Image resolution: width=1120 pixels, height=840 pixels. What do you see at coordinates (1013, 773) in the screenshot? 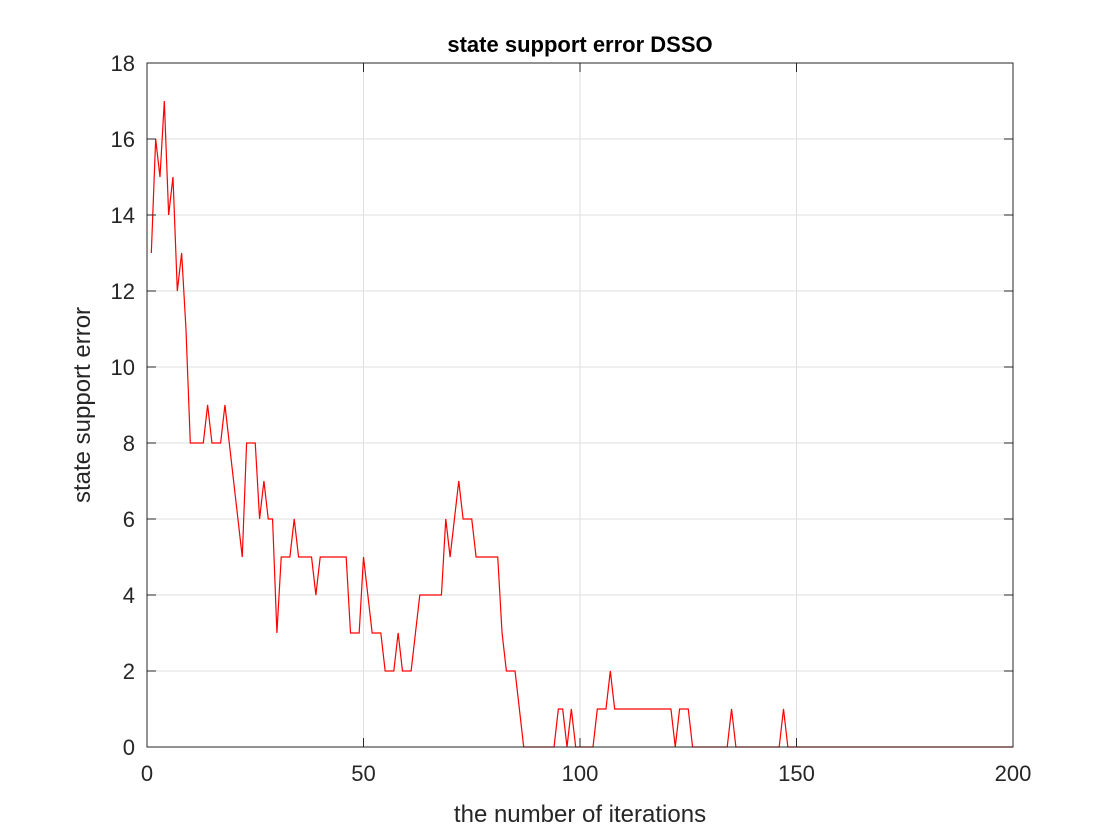
I see `x-tick-label: 200` at bounding box center [1013, 773].